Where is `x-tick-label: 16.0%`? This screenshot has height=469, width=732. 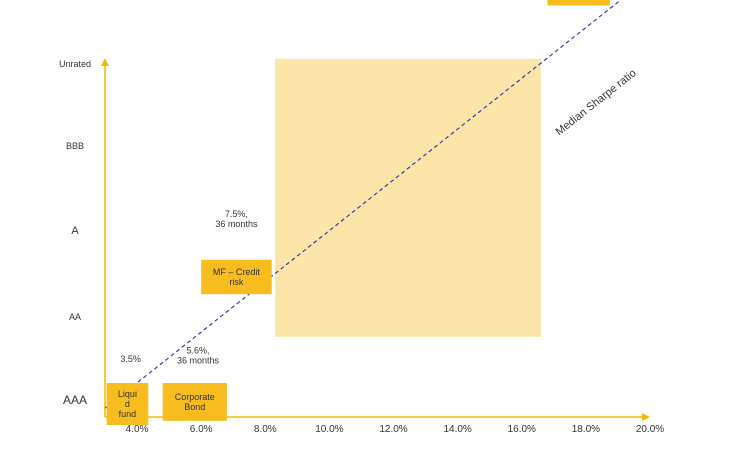
x-tick-label: 16.0% is located at coordinates (522, 429).